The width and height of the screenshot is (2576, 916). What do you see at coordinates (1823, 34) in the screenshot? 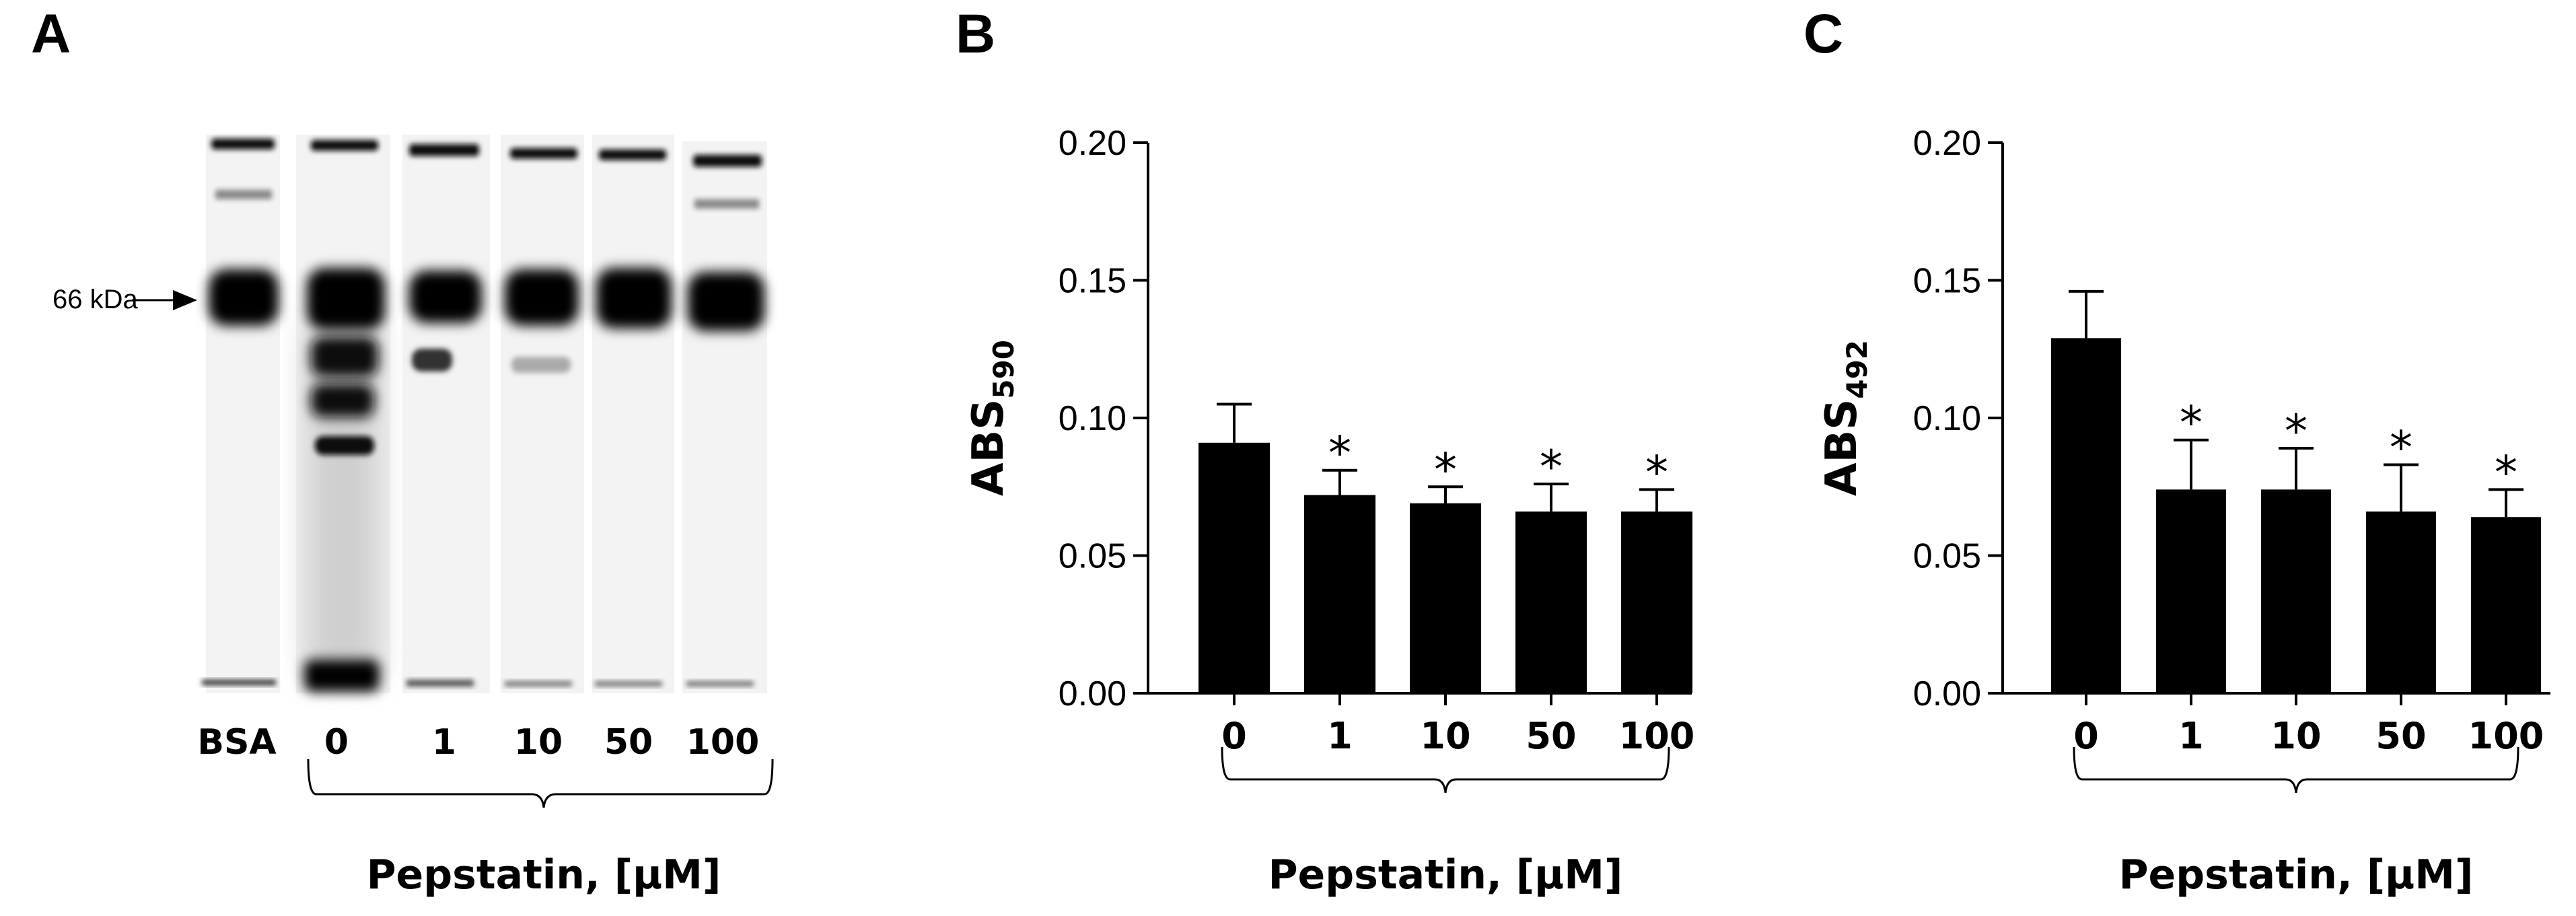
I see `panel-letter-c: C` at bounding box center [1823, 34].